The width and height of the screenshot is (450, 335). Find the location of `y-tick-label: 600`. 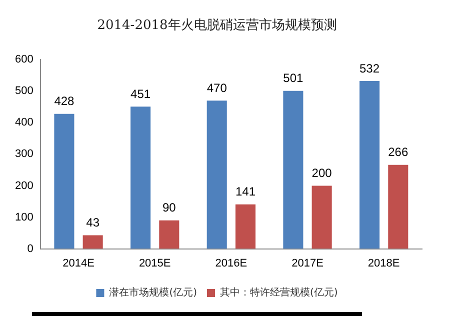

y-tick-label: 600 is located at coordinates (24, 60).